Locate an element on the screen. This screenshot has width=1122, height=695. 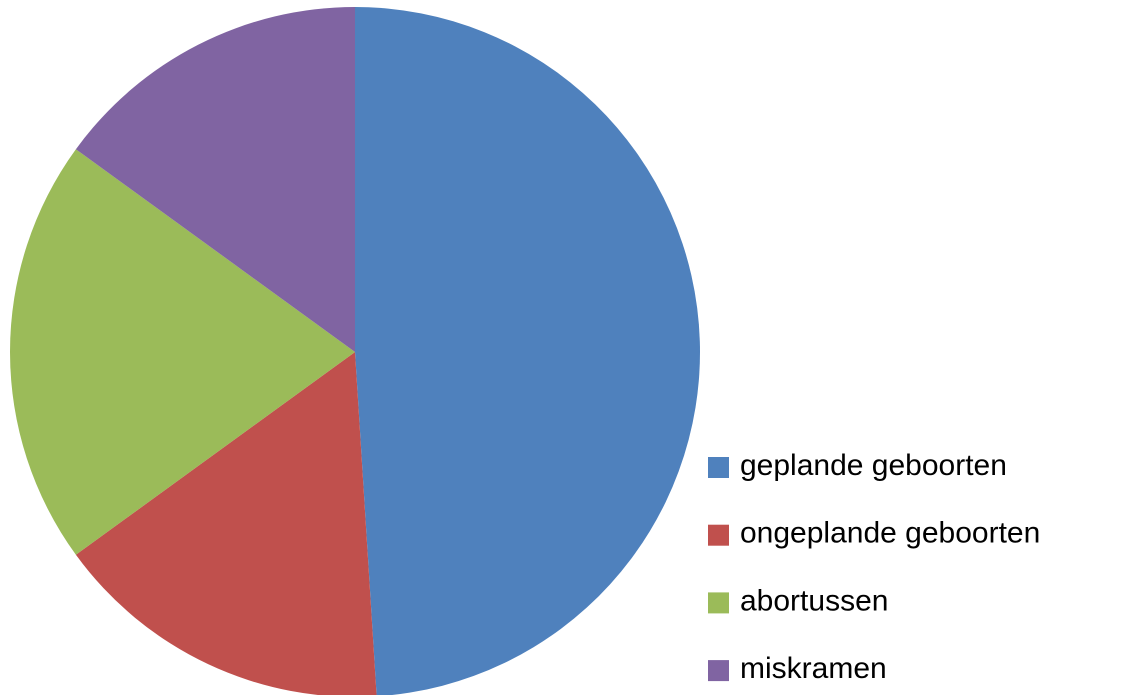
legend-label: geplande geboorten is located at coordinates (873, 465).